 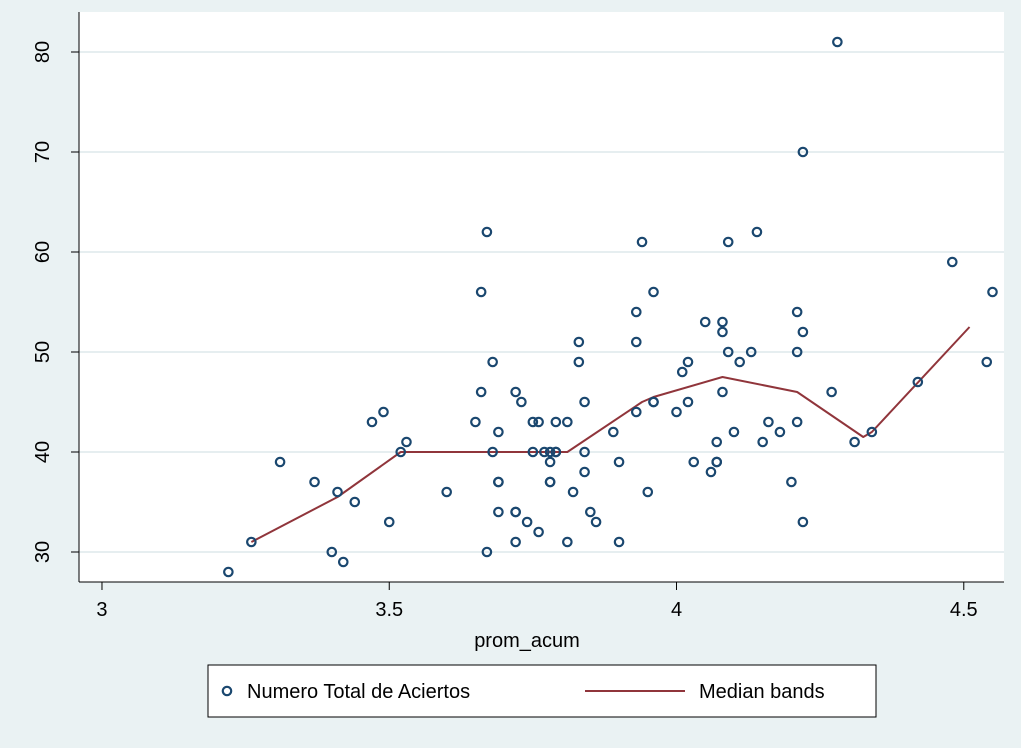 What do you see at coordinates (43, 452) in the screenshot?
I see `y-tick-label: 40` at bounding box center [43, 452].